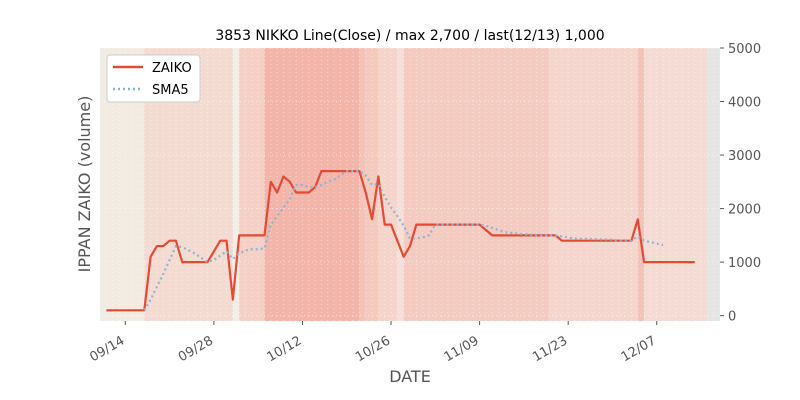  What do you see at coordinates (84, 184) in the screenshot?
I see `y-axis-label: IPPAN ZAIKO (volume)` at bounding box center [84, 184].